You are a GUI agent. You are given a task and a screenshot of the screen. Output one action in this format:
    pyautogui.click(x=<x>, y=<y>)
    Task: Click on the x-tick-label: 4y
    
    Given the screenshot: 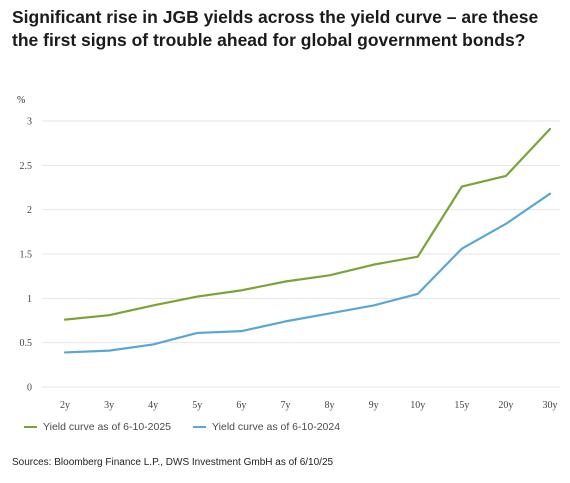 What is the action you would take?
    pyautogui.click(x=153, y=405)
    